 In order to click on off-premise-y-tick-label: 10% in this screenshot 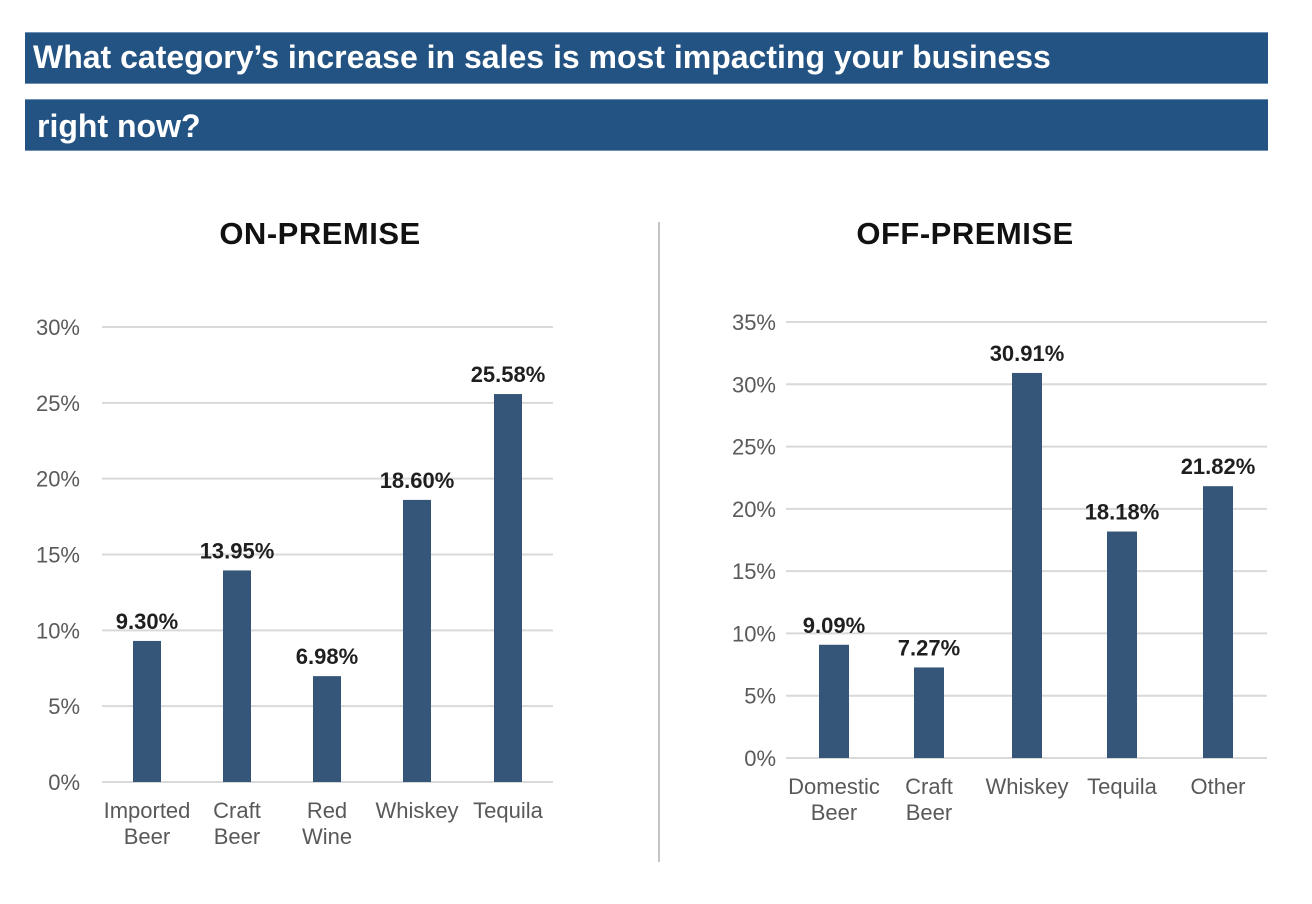, I will do `click(754, 633)`.